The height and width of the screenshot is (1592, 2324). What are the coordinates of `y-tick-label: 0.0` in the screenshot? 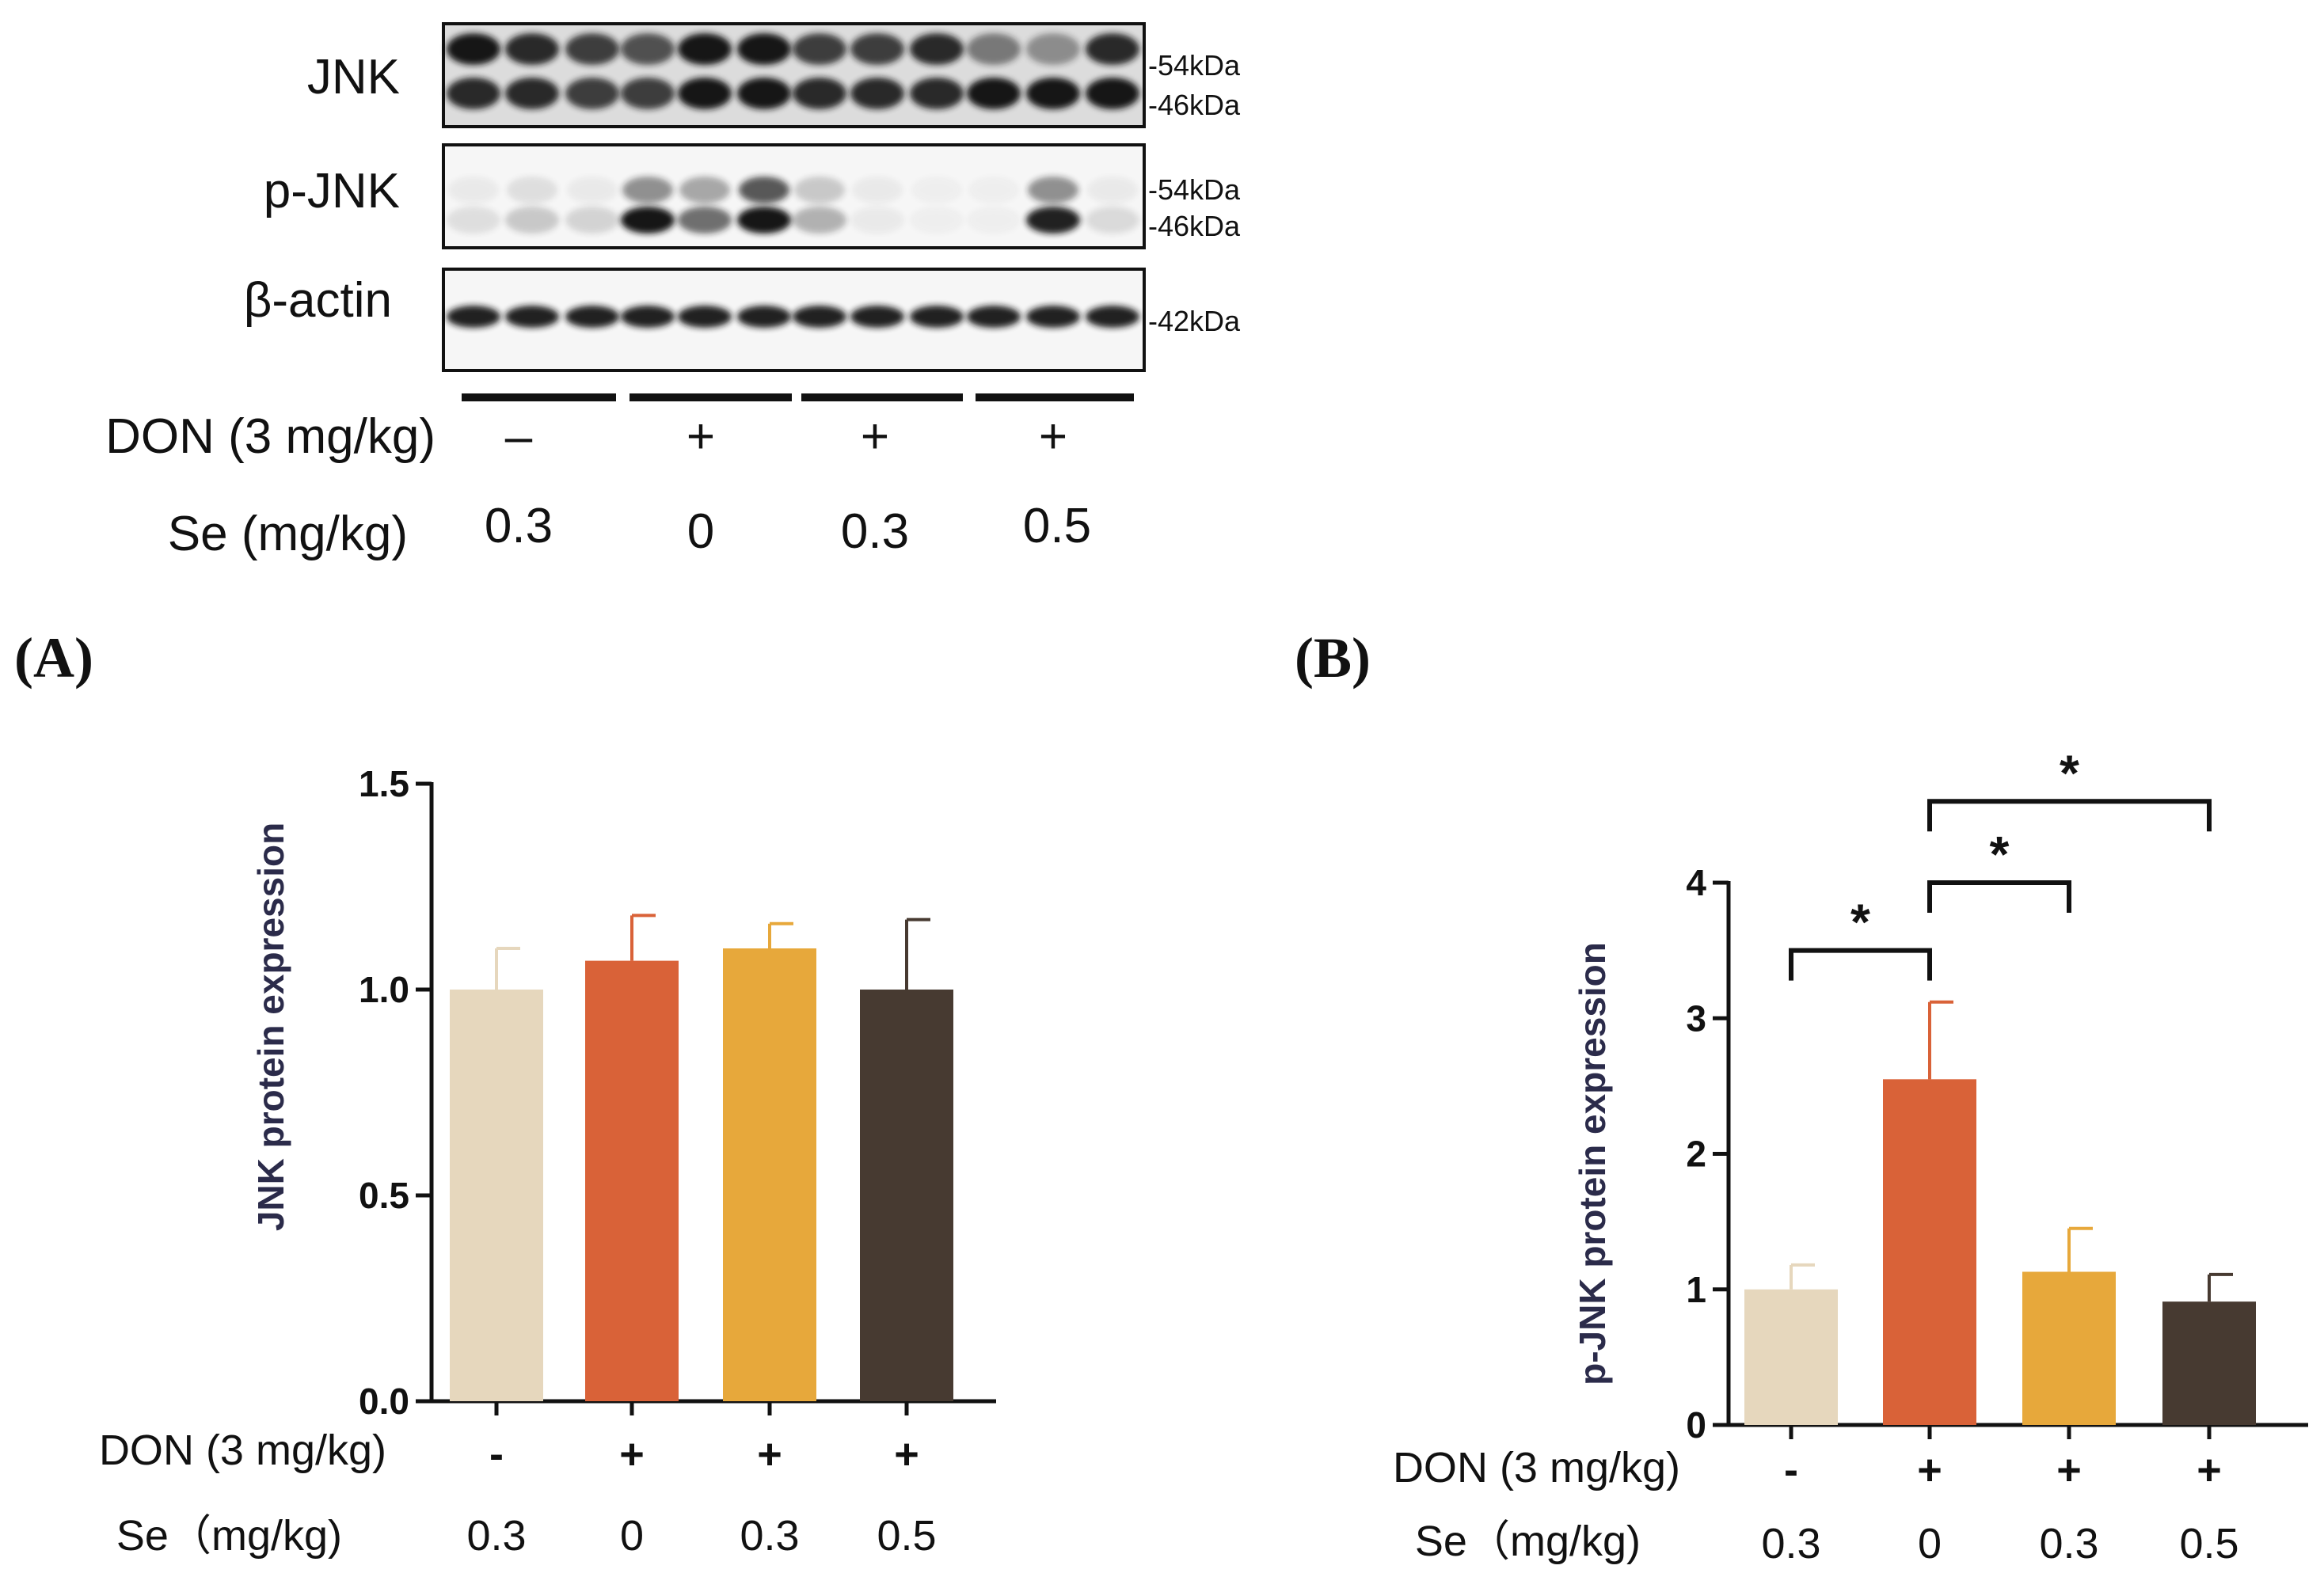 It's located at (384, 1401).